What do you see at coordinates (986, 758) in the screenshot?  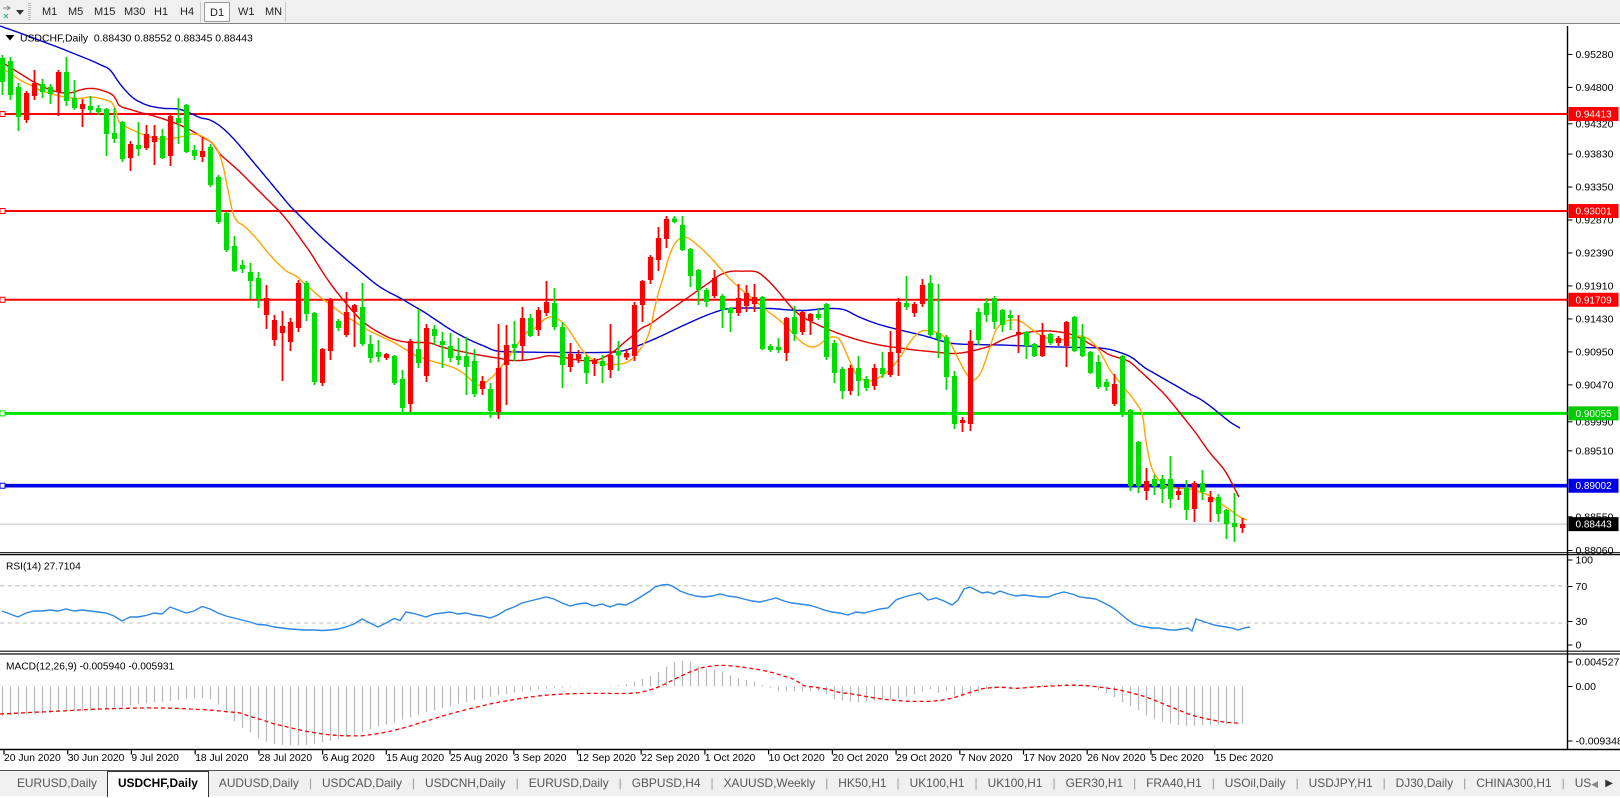 I see `svg-text: 7 Nov 2020` at bounding box center [986, 758].